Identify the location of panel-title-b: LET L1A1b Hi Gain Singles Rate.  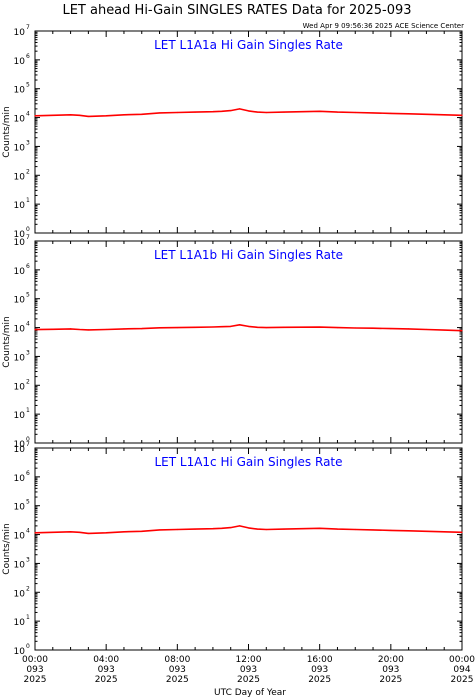
(248, 255).